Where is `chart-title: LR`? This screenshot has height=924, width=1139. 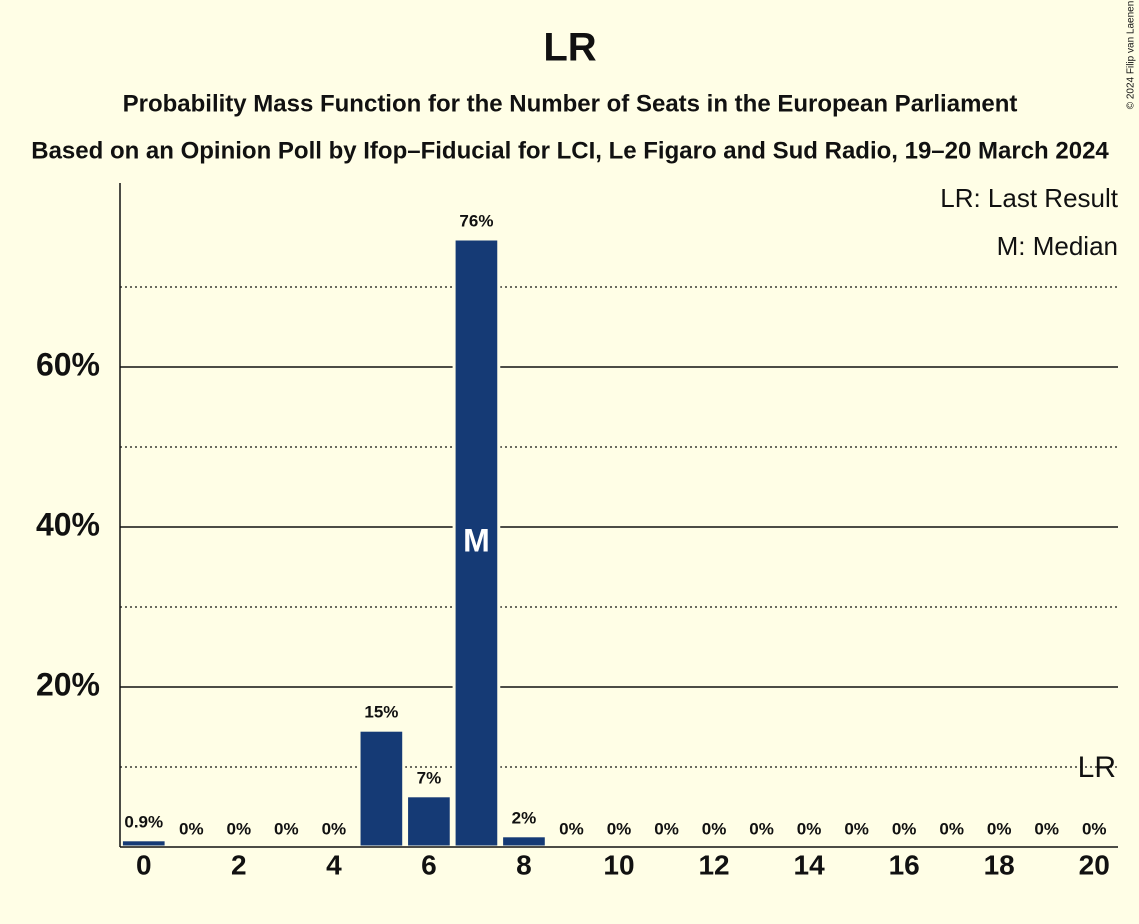 chart-title: LR is located at coordinates (569, 48).